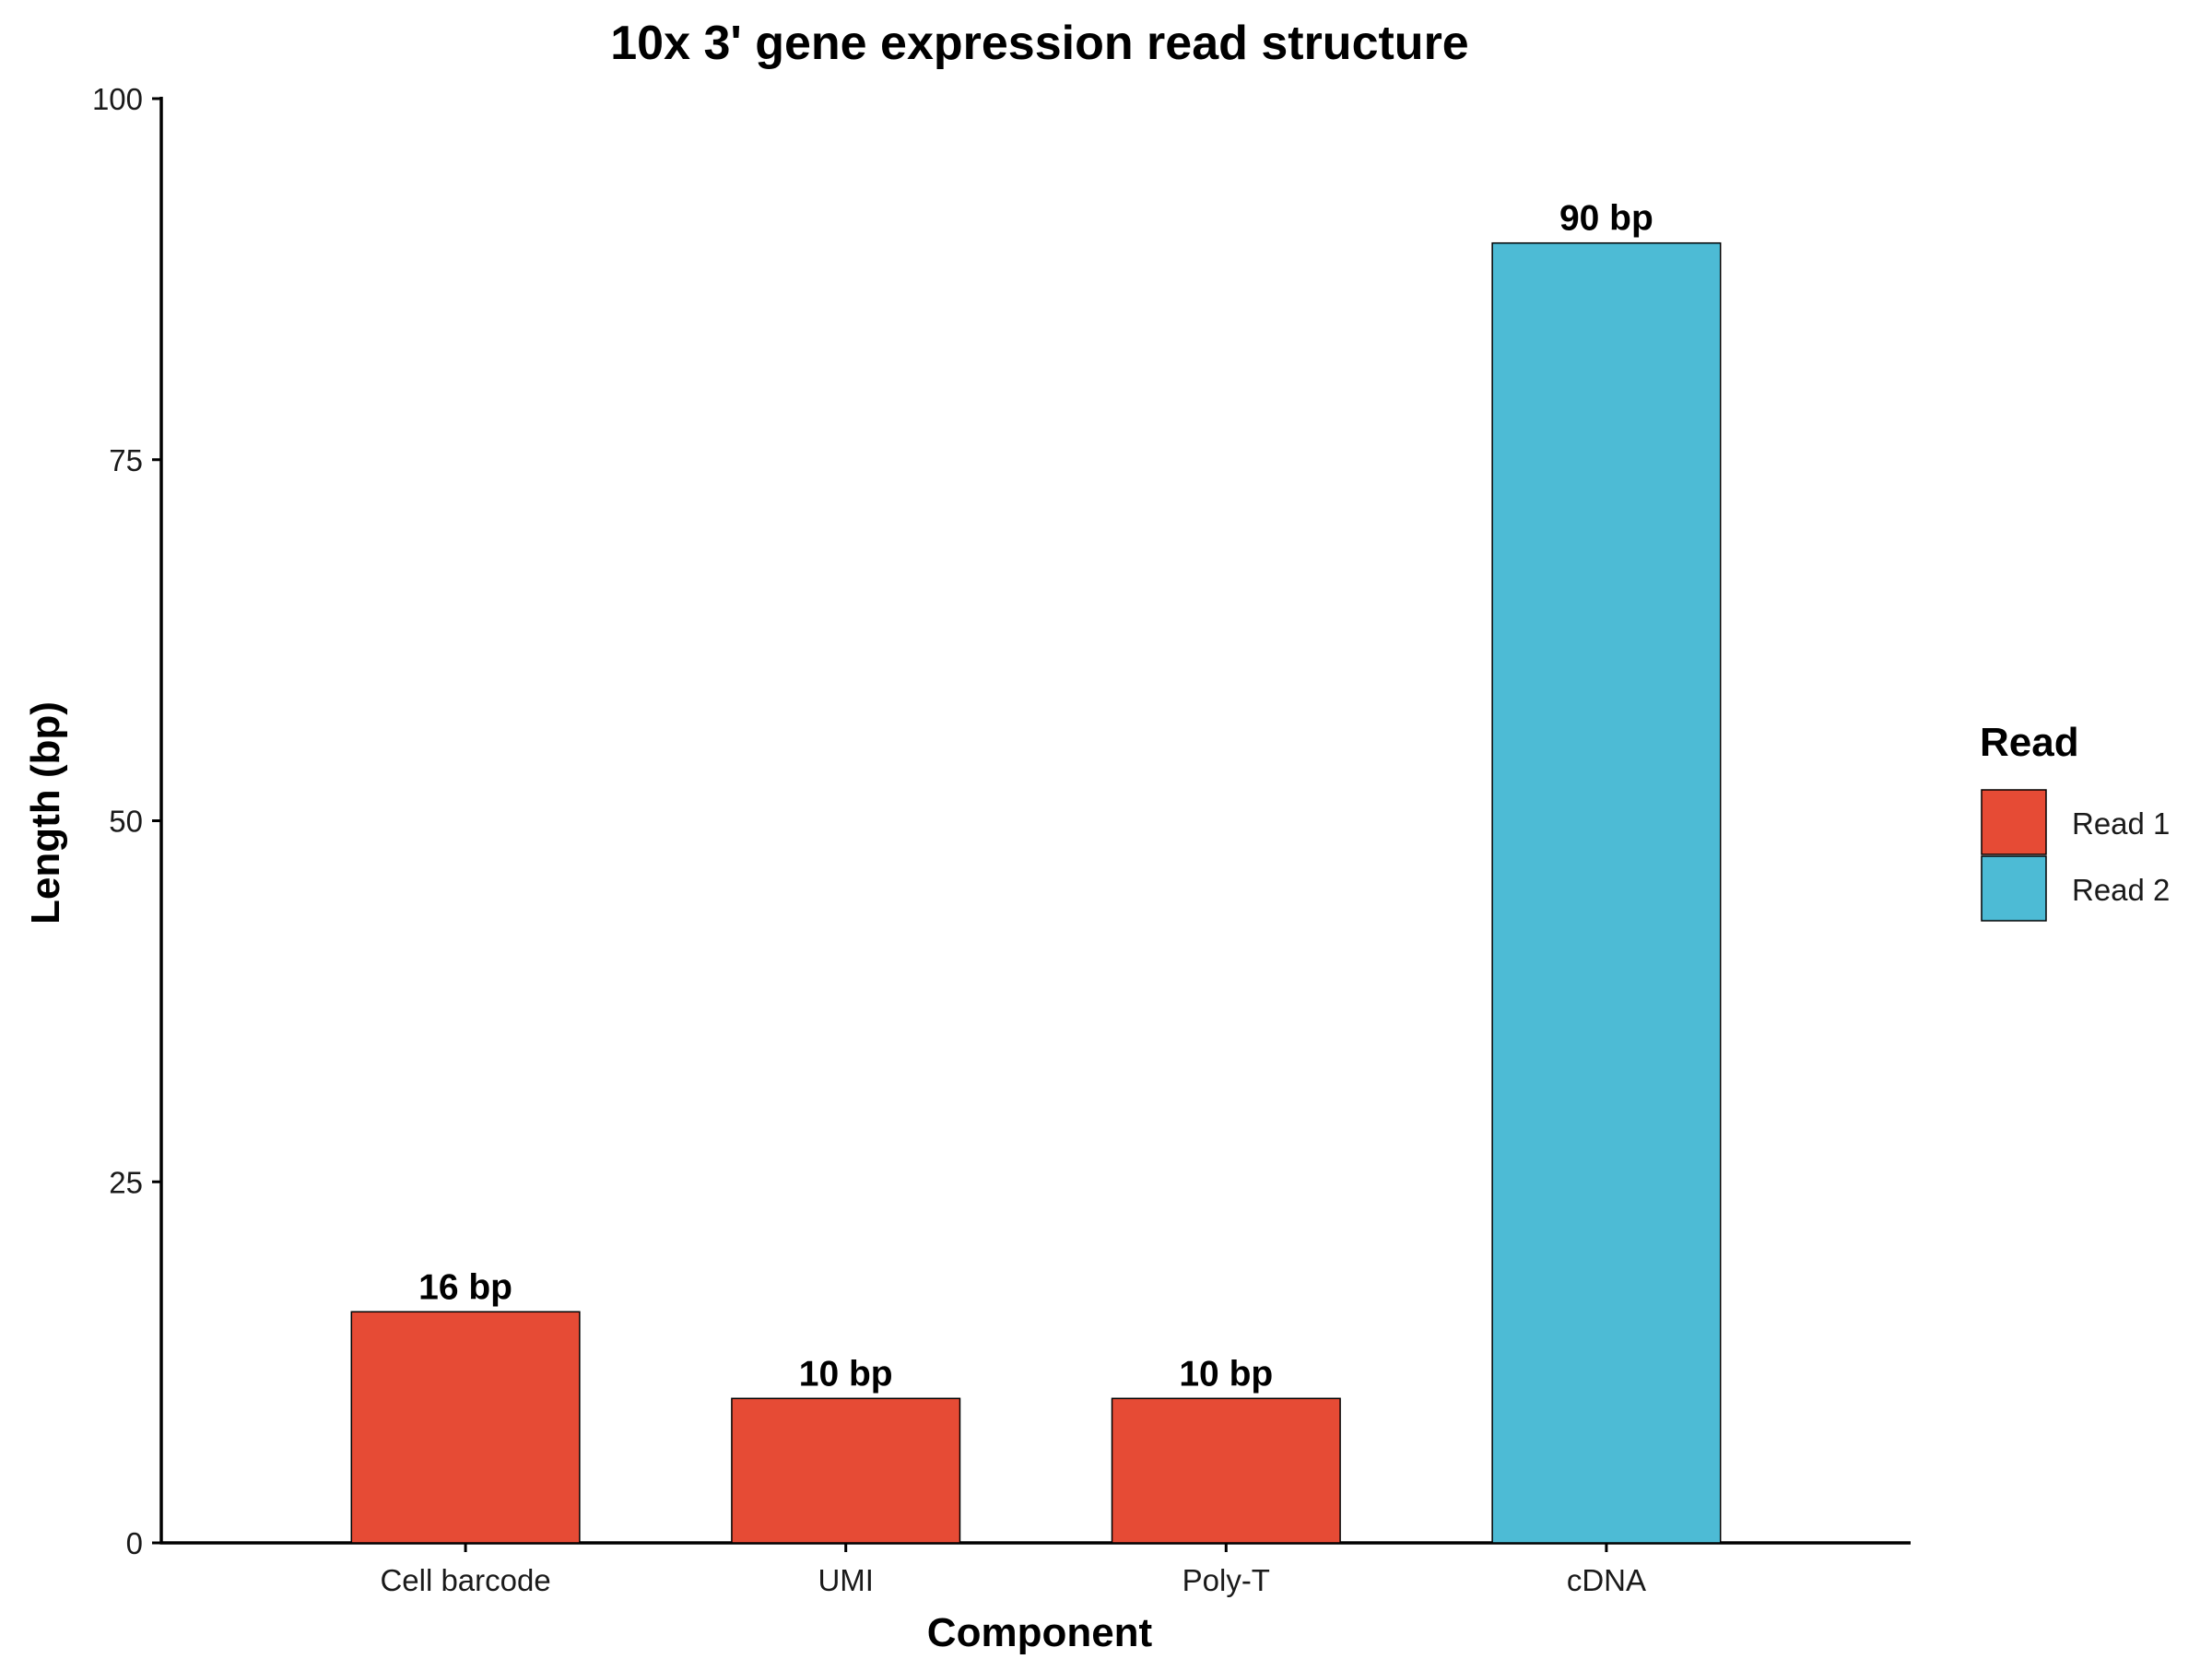 The height and width of the screenshot is (1659, 2212). What do you see at coordinates (134, 1543) in the screenshot?
I see `y-tick-label: 0` at bounding box center [134, 1543].